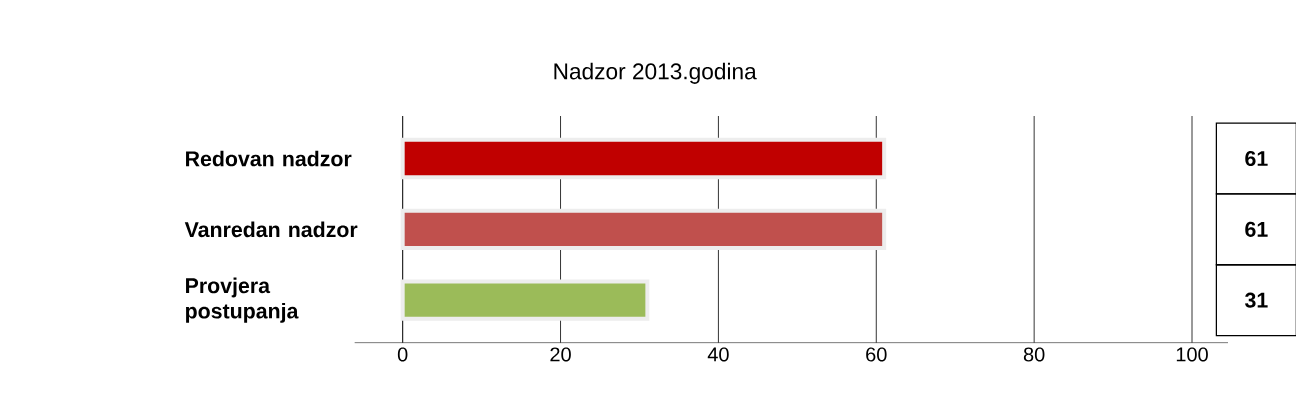  What do you see at coordinates (560, 354) in the screenshot?
I see `x-tick-label: 20` at bounding box center [560, 354].